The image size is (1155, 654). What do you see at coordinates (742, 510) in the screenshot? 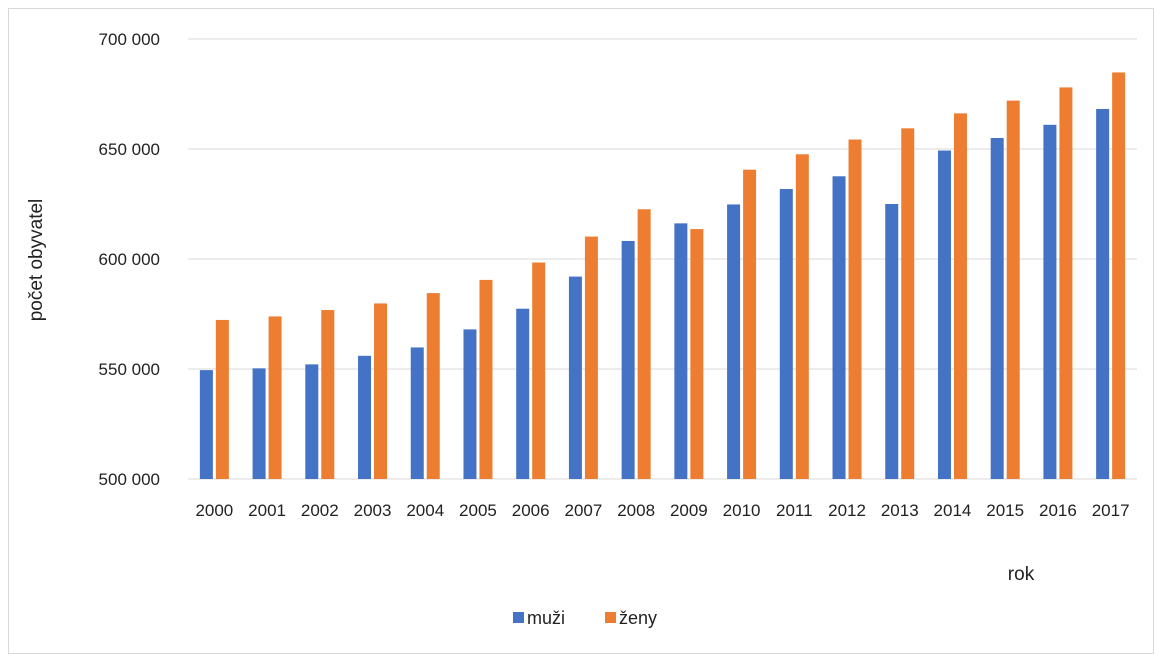
I see `x-tick-label: 2010` at bounding box center [742, 510].